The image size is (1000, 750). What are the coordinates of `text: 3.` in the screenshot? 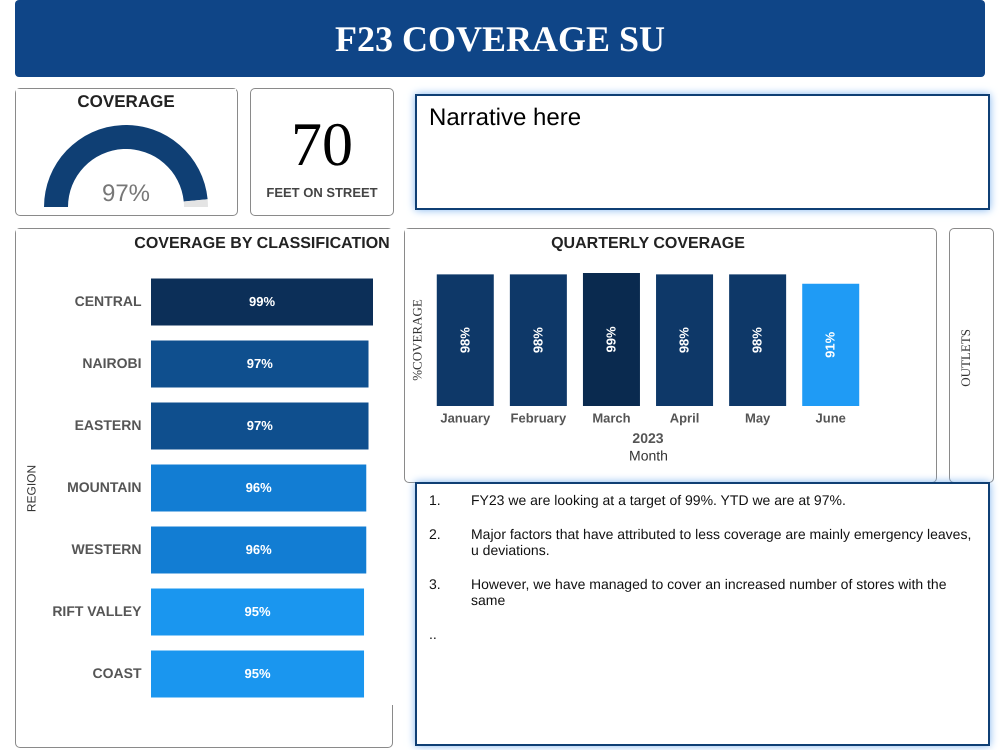 It's located at (435, 585).